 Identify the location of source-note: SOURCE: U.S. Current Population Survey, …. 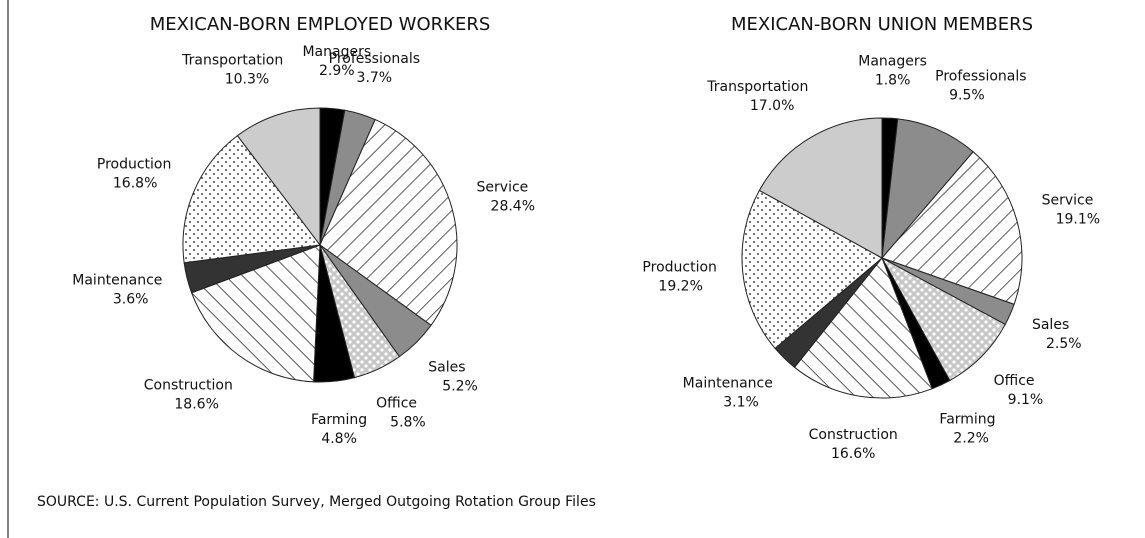
(316, 502).